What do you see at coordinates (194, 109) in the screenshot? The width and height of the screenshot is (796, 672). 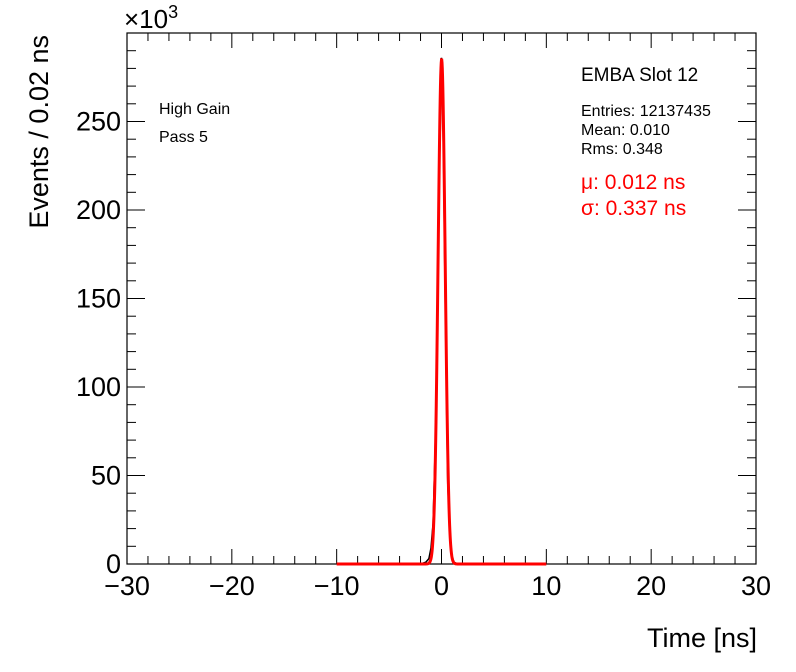 I see `gain-label: High Gain` at bounding box center [194, 109].